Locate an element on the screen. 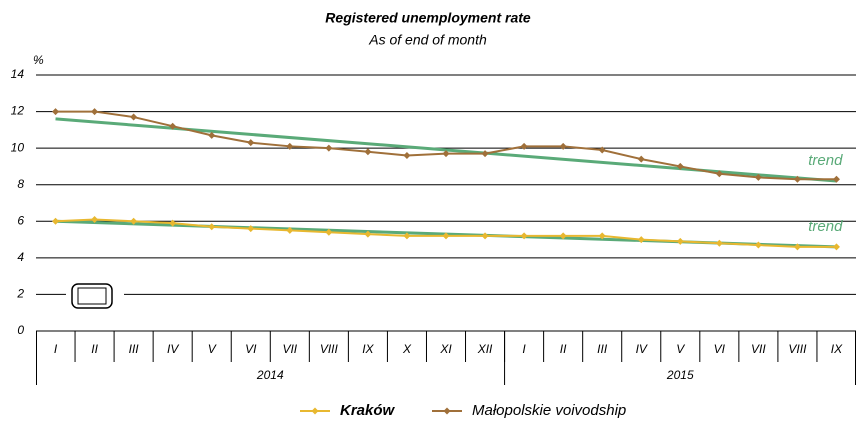 The image size is (856, 423). y-tick-label: 4 is located at coordinates (20, 257).